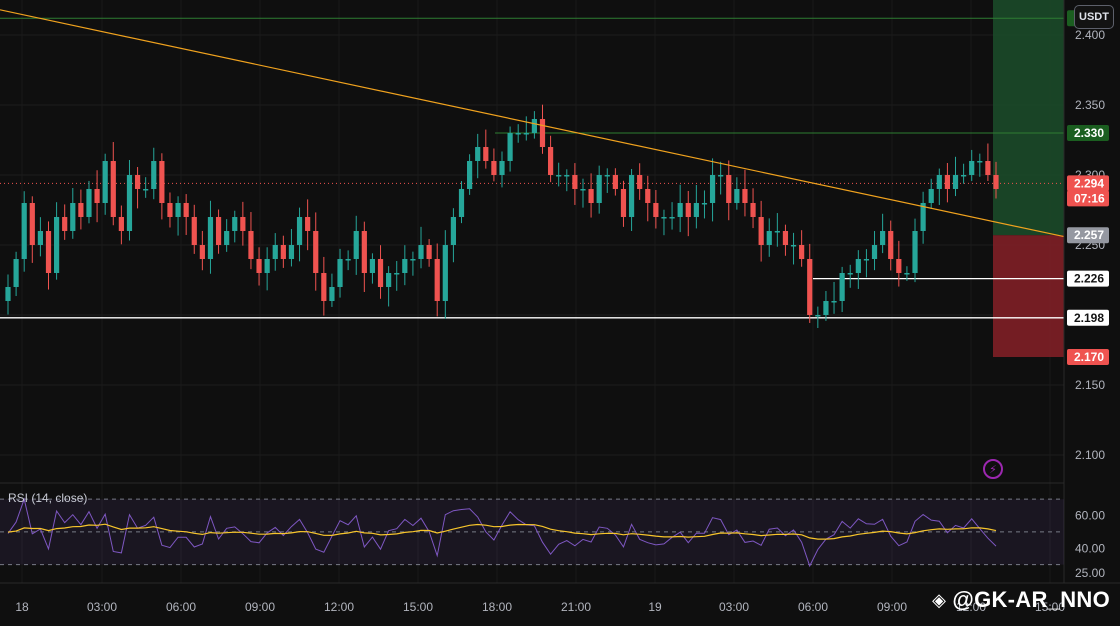 Image resolution: width=1120 pixels, height=626 pixels. Describe the element at coordinates (102, 607) in the screenshot. I see `x-tick-label: 03:00` at that location.